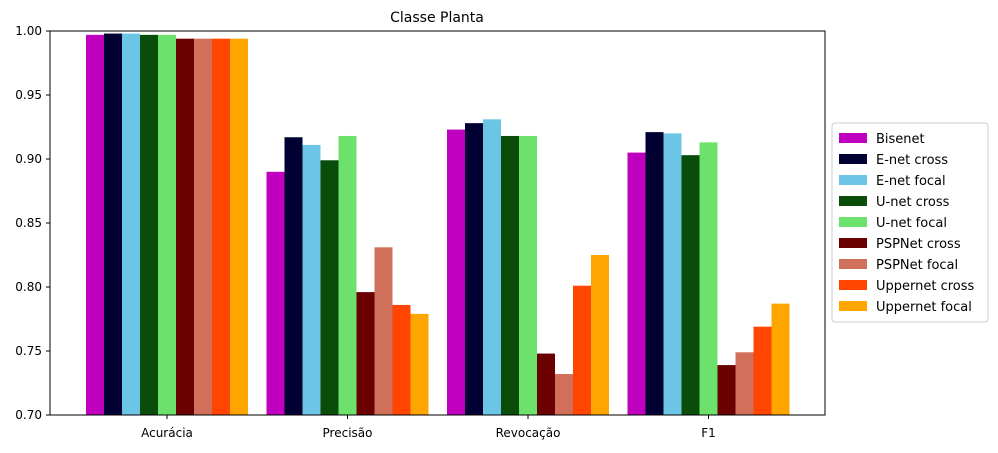 Image resolution: width=998 pixels, height=453 pixels. Describe the element at coordinates (528, 433) in the screenshot. I see `x-tick-label: Revocação` at that location.